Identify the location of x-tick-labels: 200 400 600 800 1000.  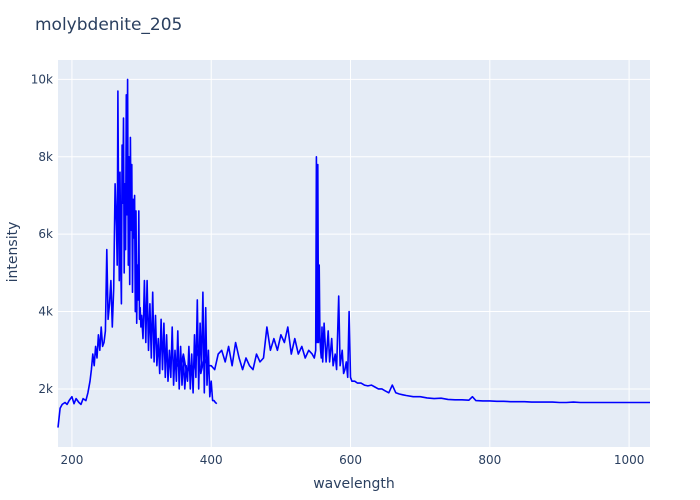
(352, 460).